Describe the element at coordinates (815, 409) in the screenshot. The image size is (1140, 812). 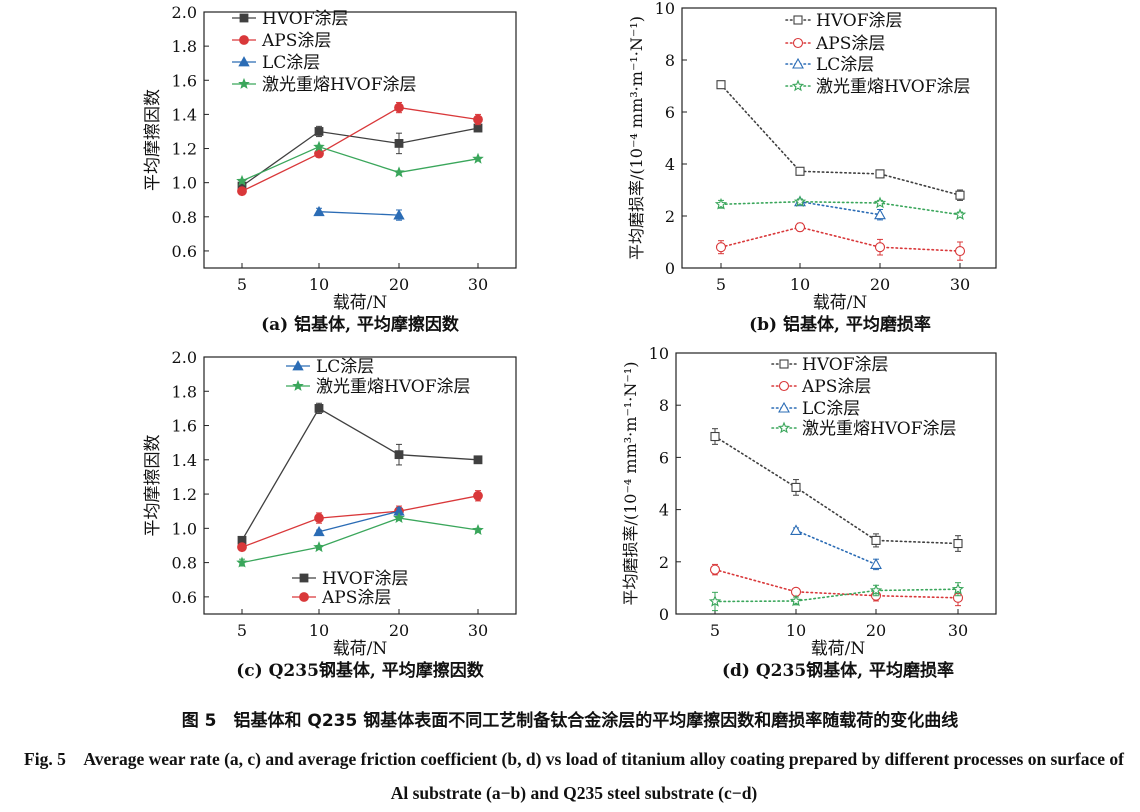
I see `legend-item-lc: LC涂层` at that location.